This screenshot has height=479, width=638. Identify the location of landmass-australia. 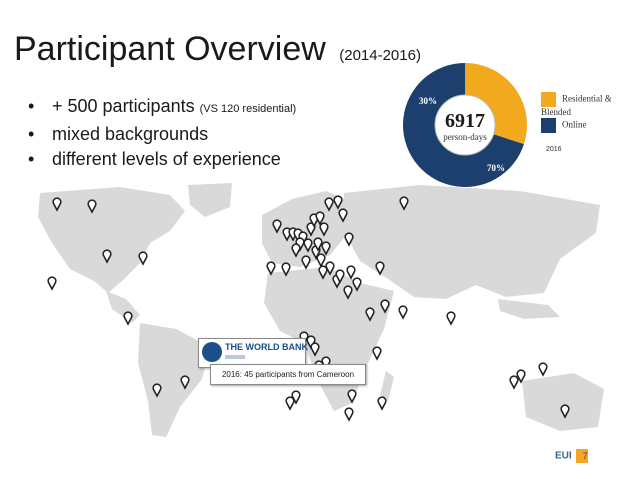
(563, 402).